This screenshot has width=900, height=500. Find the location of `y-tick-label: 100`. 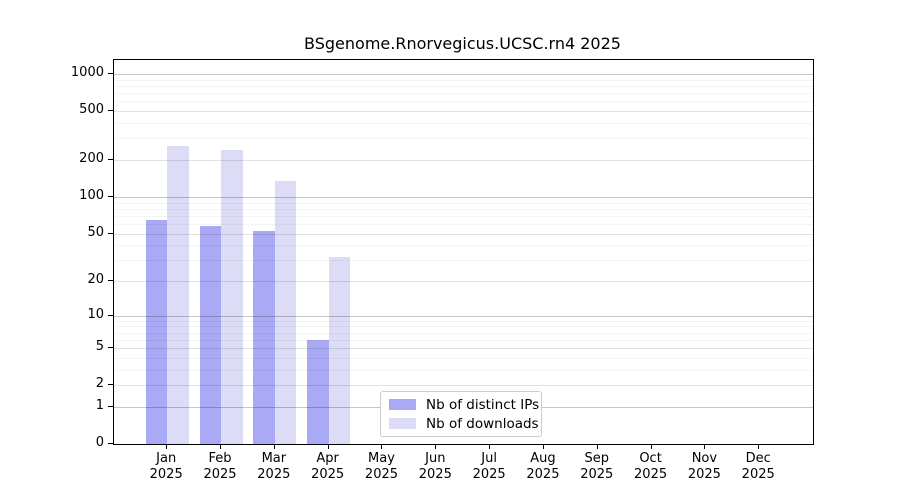

y-tick-label: 100 is located at coordinates (91, 195).